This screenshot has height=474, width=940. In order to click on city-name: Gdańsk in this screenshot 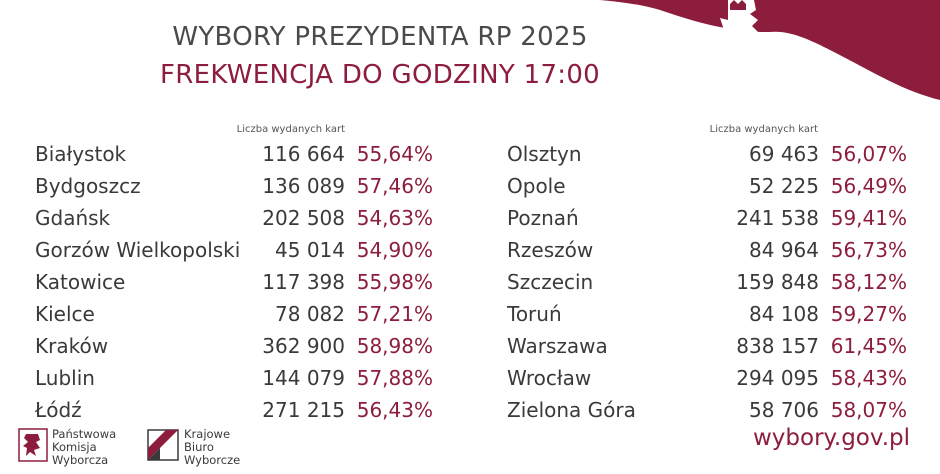, I will do `click(73, 218)`.